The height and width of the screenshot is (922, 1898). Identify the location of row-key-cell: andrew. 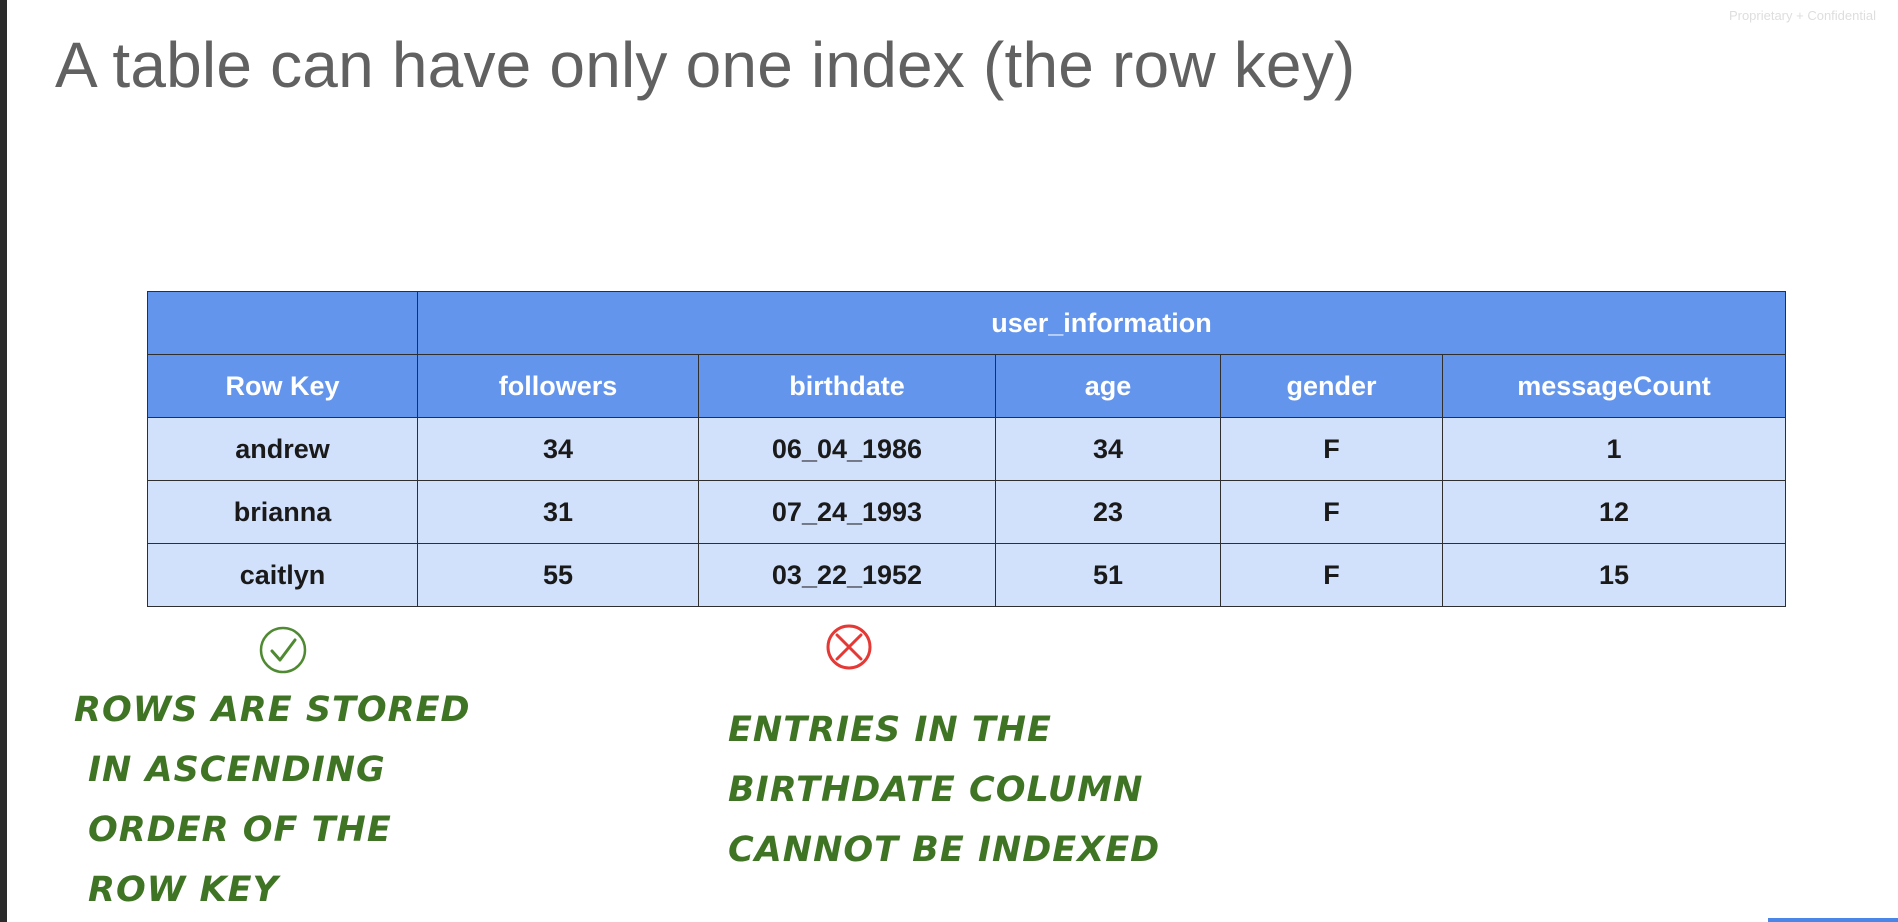
(282, 449).